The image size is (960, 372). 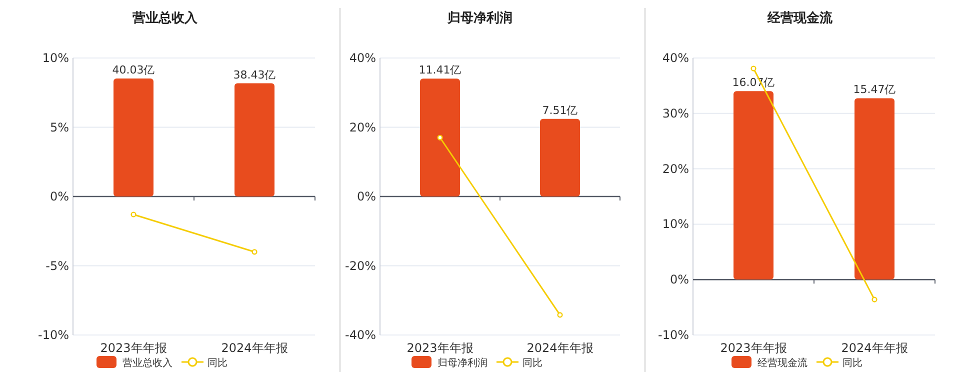 I want to click on chart-title: 经营现金流, so click(x=800, y=18).